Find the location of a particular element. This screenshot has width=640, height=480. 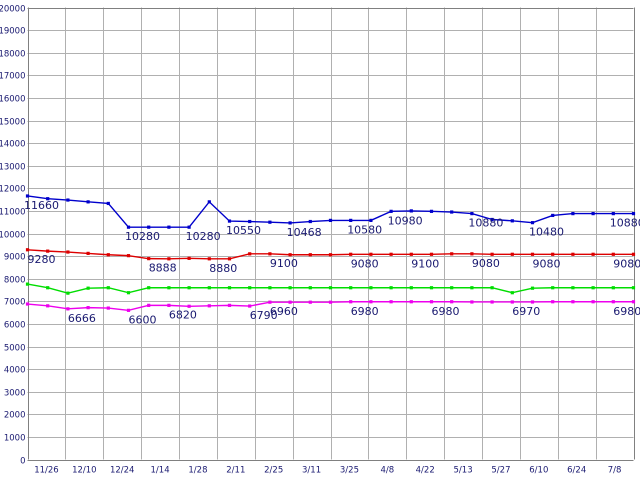

y-axis-tick-label: 15000 is located at coordinates (13, 123).